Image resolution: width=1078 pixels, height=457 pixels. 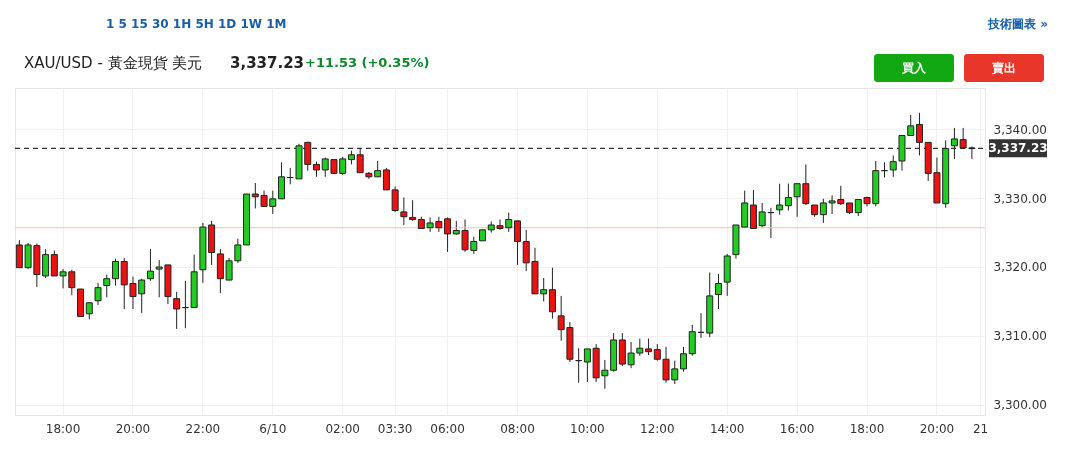 What do you see at coordinates (1020, 267) in the screenshot?
I see `y-tick-label: 3,320.00` at bounding box center [1020, 267].